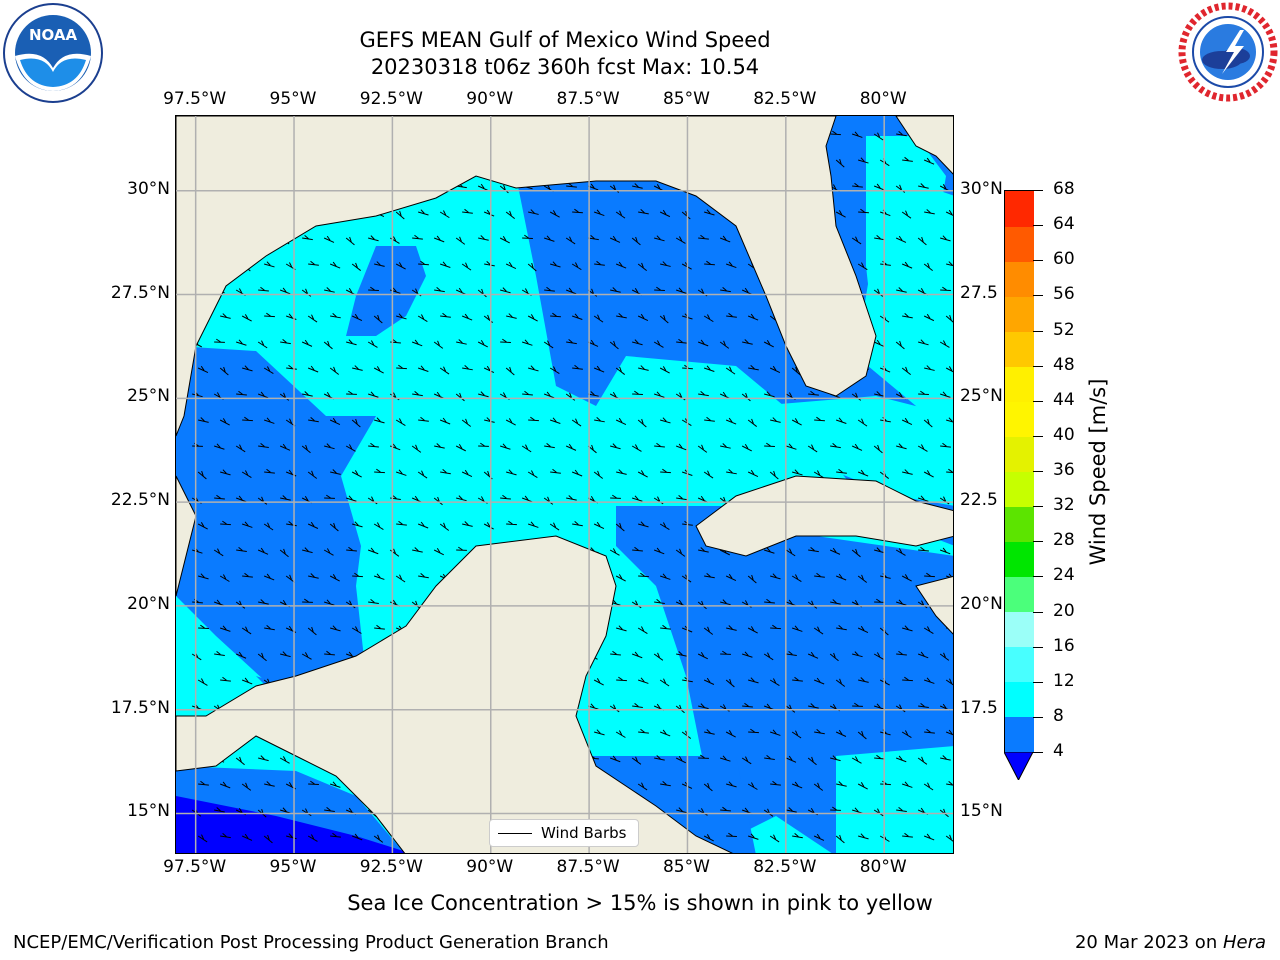  What do you see at coordinates (1170, 942) in the screenshot?
I see `footer-date: 20 Mar 2023 on Hera` at bounding box center [1170, 942].